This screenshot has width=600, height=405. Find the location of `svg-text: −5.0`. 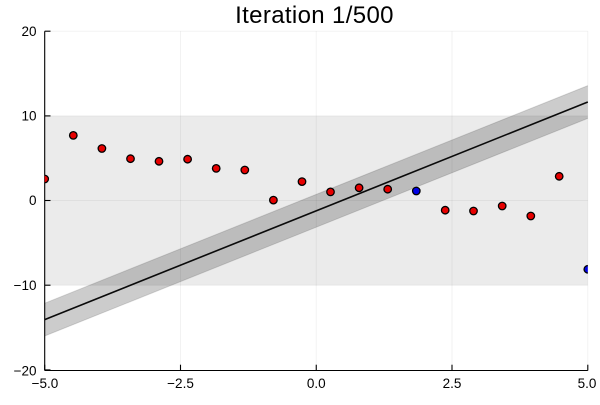

svg-text: −5.0 is located at coordinates (45, 383).